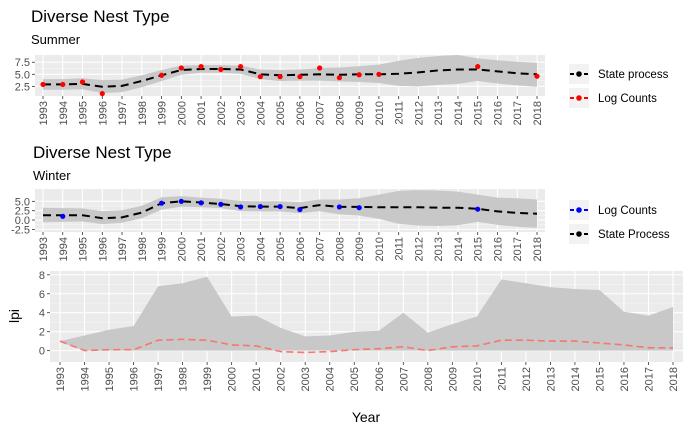  What do you see at coordinates (14, 316) in the screenshot?
I see `lpi-y-axis-title: lpi` at bounding box center [14, 316].